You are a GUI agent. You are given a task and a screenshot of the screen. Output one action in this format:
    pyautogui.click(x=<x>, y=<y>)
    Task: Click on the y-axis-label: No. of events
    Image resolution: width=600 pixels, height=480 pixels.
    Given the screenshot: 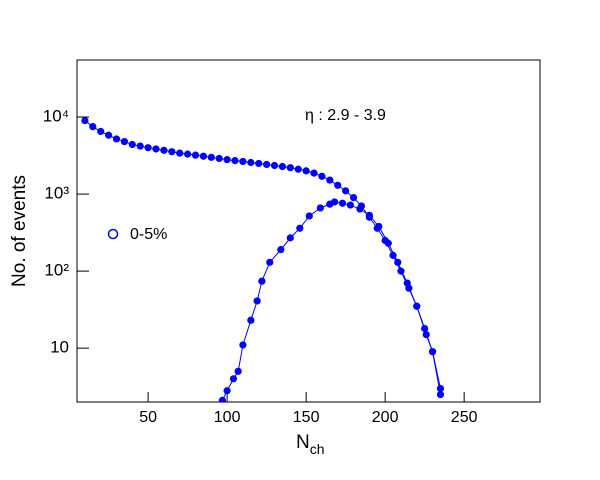 What is the action you would take?
    pyautogui.click(x=19, y=231)
    